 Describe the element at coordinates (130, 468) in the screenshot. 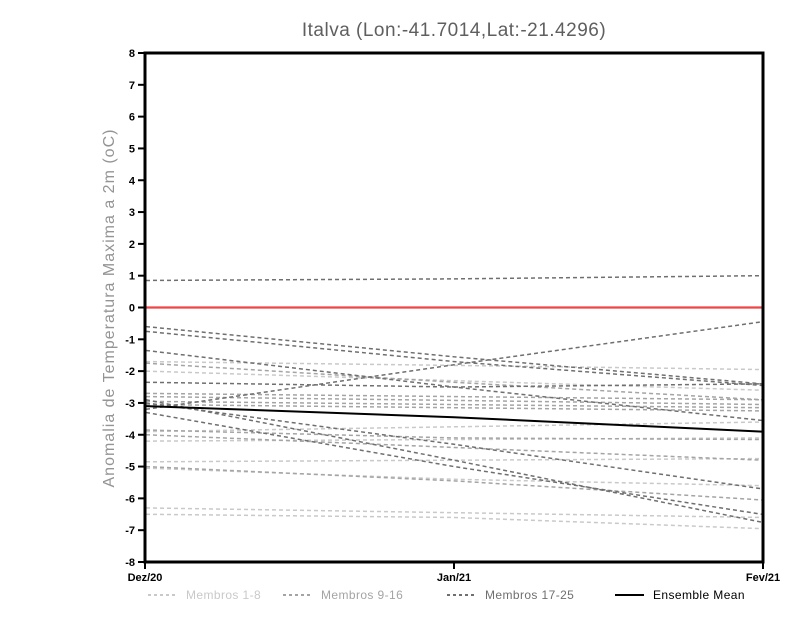

I see `y-tick-label: -5` at that location.